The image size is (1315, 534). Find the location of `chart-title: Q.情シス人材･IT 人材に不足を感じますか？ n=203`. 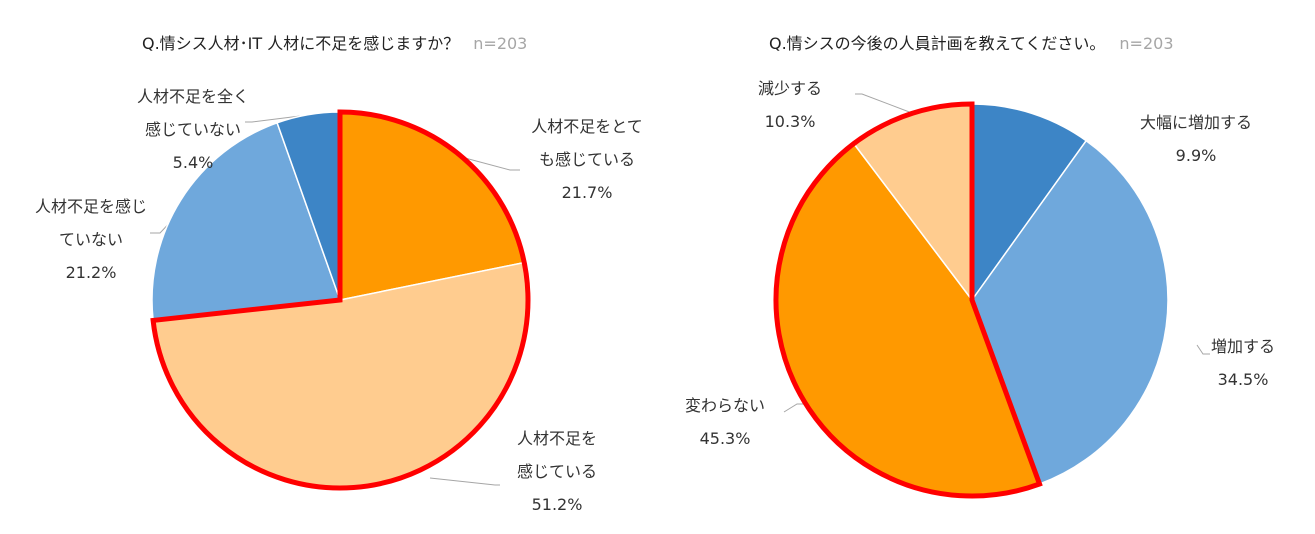

chart-title: Q.情シス人材･IT 人材に不足を感じますか？ n=203 is located at coordinates (335, 43).